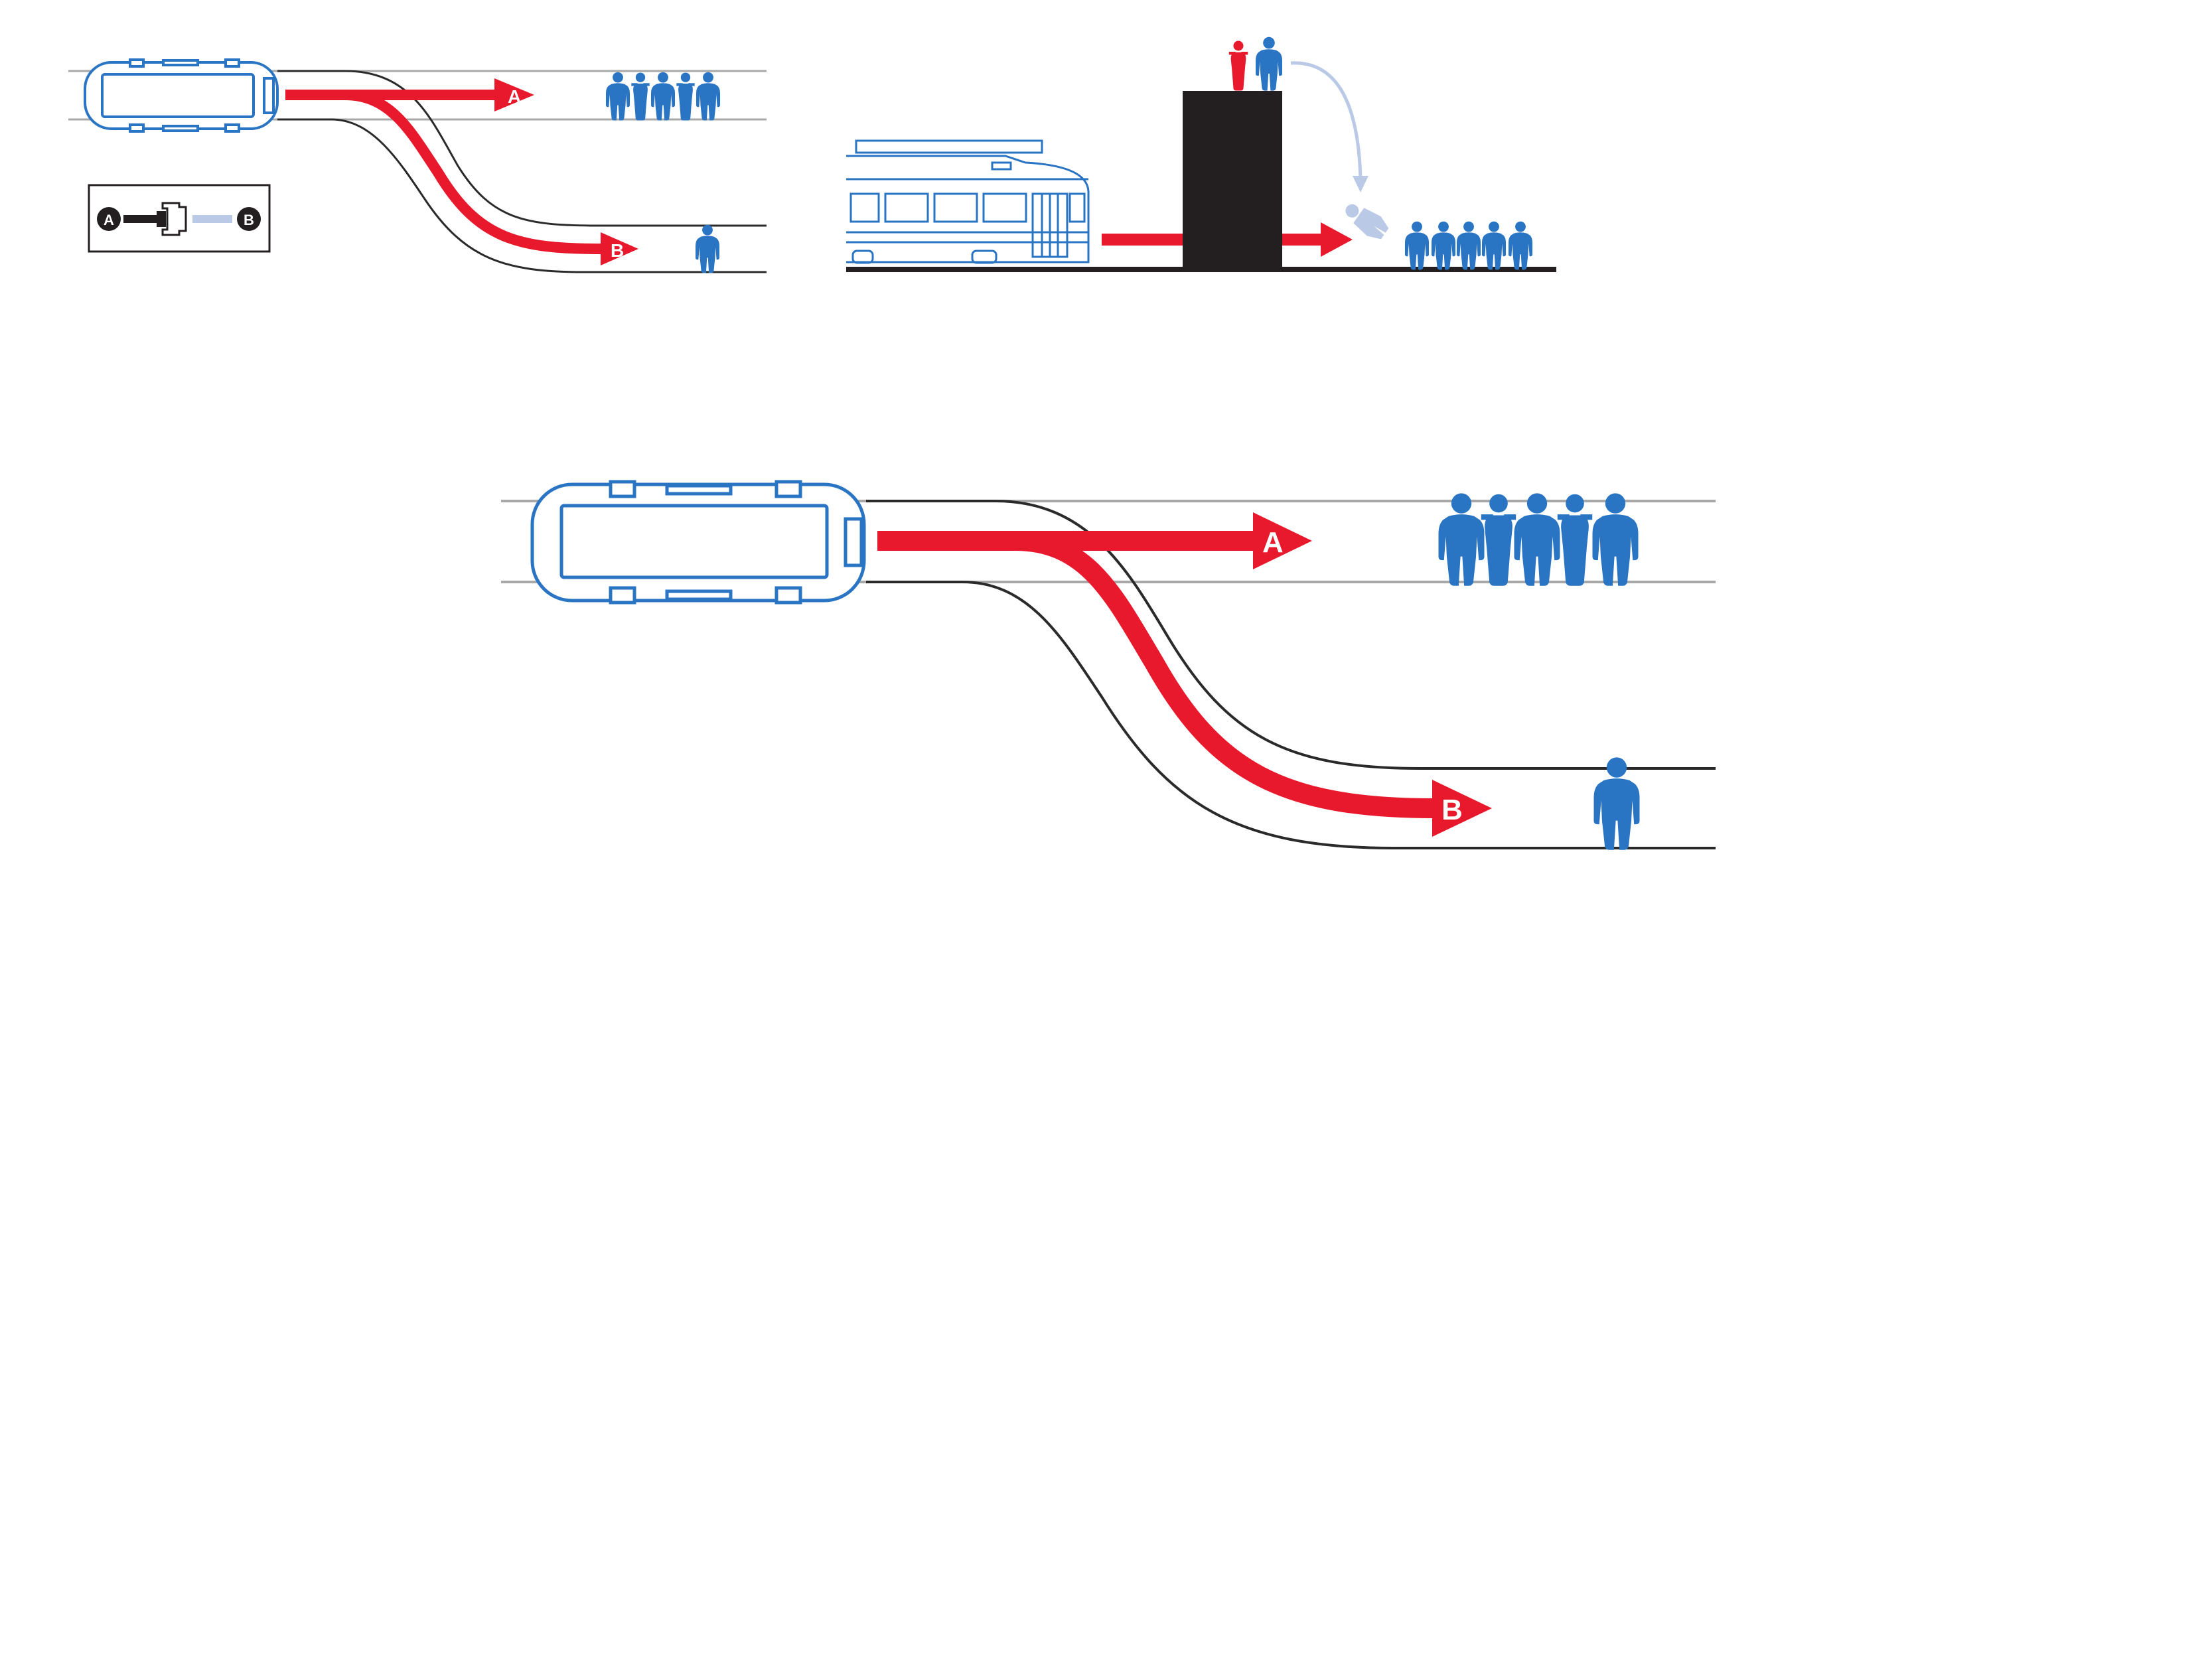 This screenshot has width=2212, height=1659. What do you see at coordinates (1327, 120) in the screenshot?
I see `push-trajectory-arrow` at bounding box center [1327, 120].